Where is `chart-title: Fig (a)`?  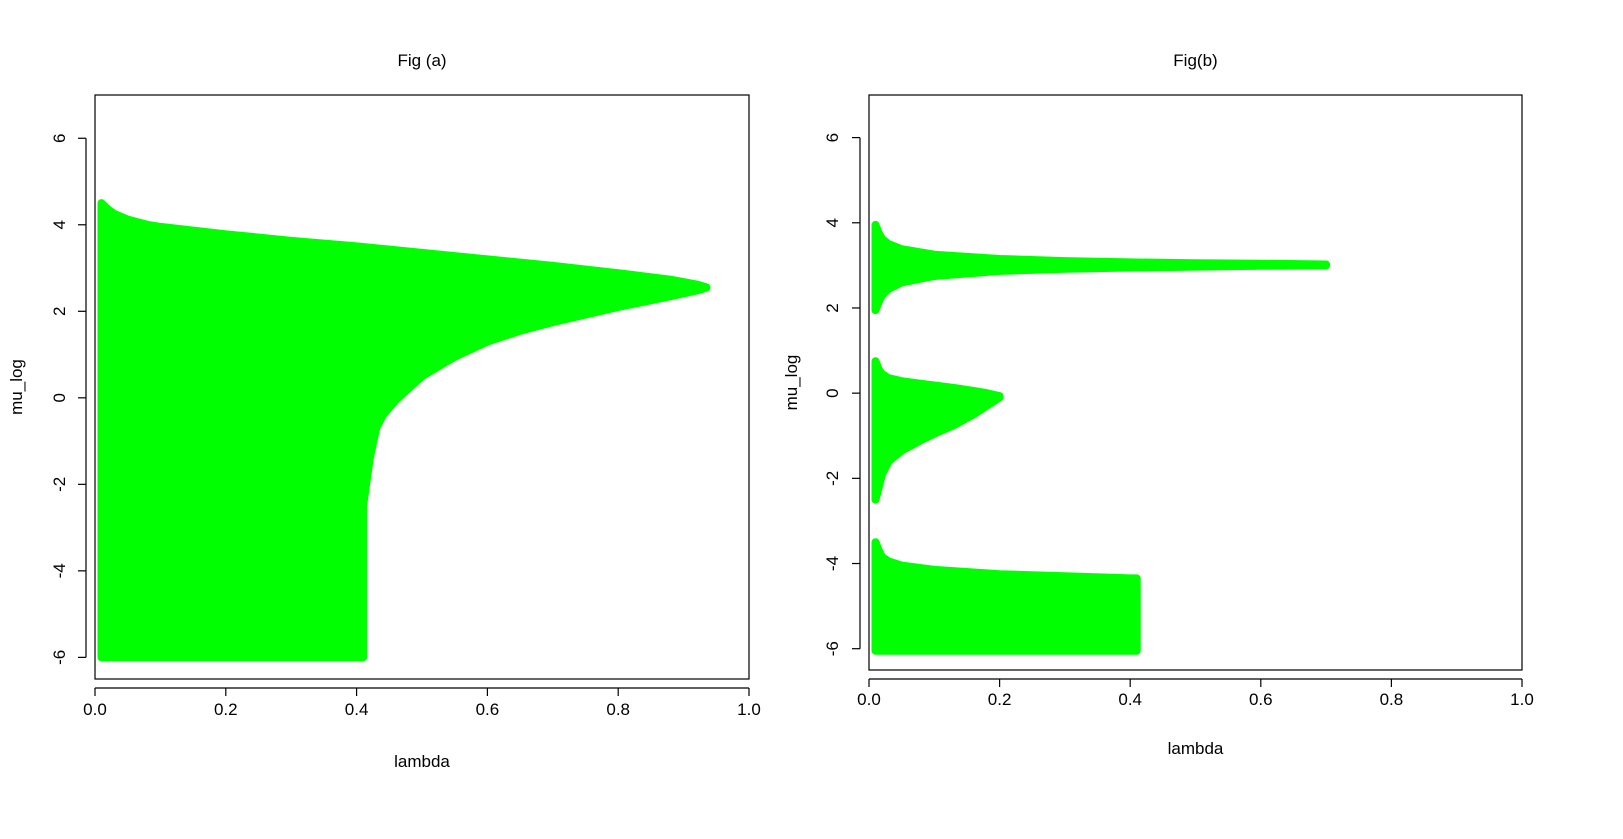 chart-title: Fig (a) is located at coordinates (421, 60).